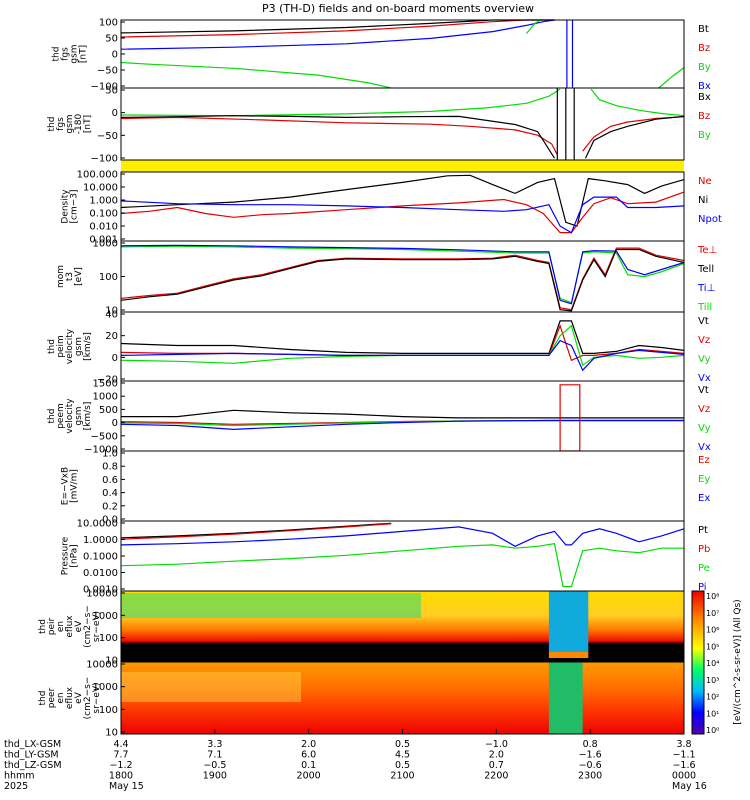 This screenshot has height=800, width=750. I want to click on panel-efield: 1.0 0.8 0.6 0.4 0.2 0.0 E=−VxB [mV/m] Ez Ey Ex, so click(386, 487).